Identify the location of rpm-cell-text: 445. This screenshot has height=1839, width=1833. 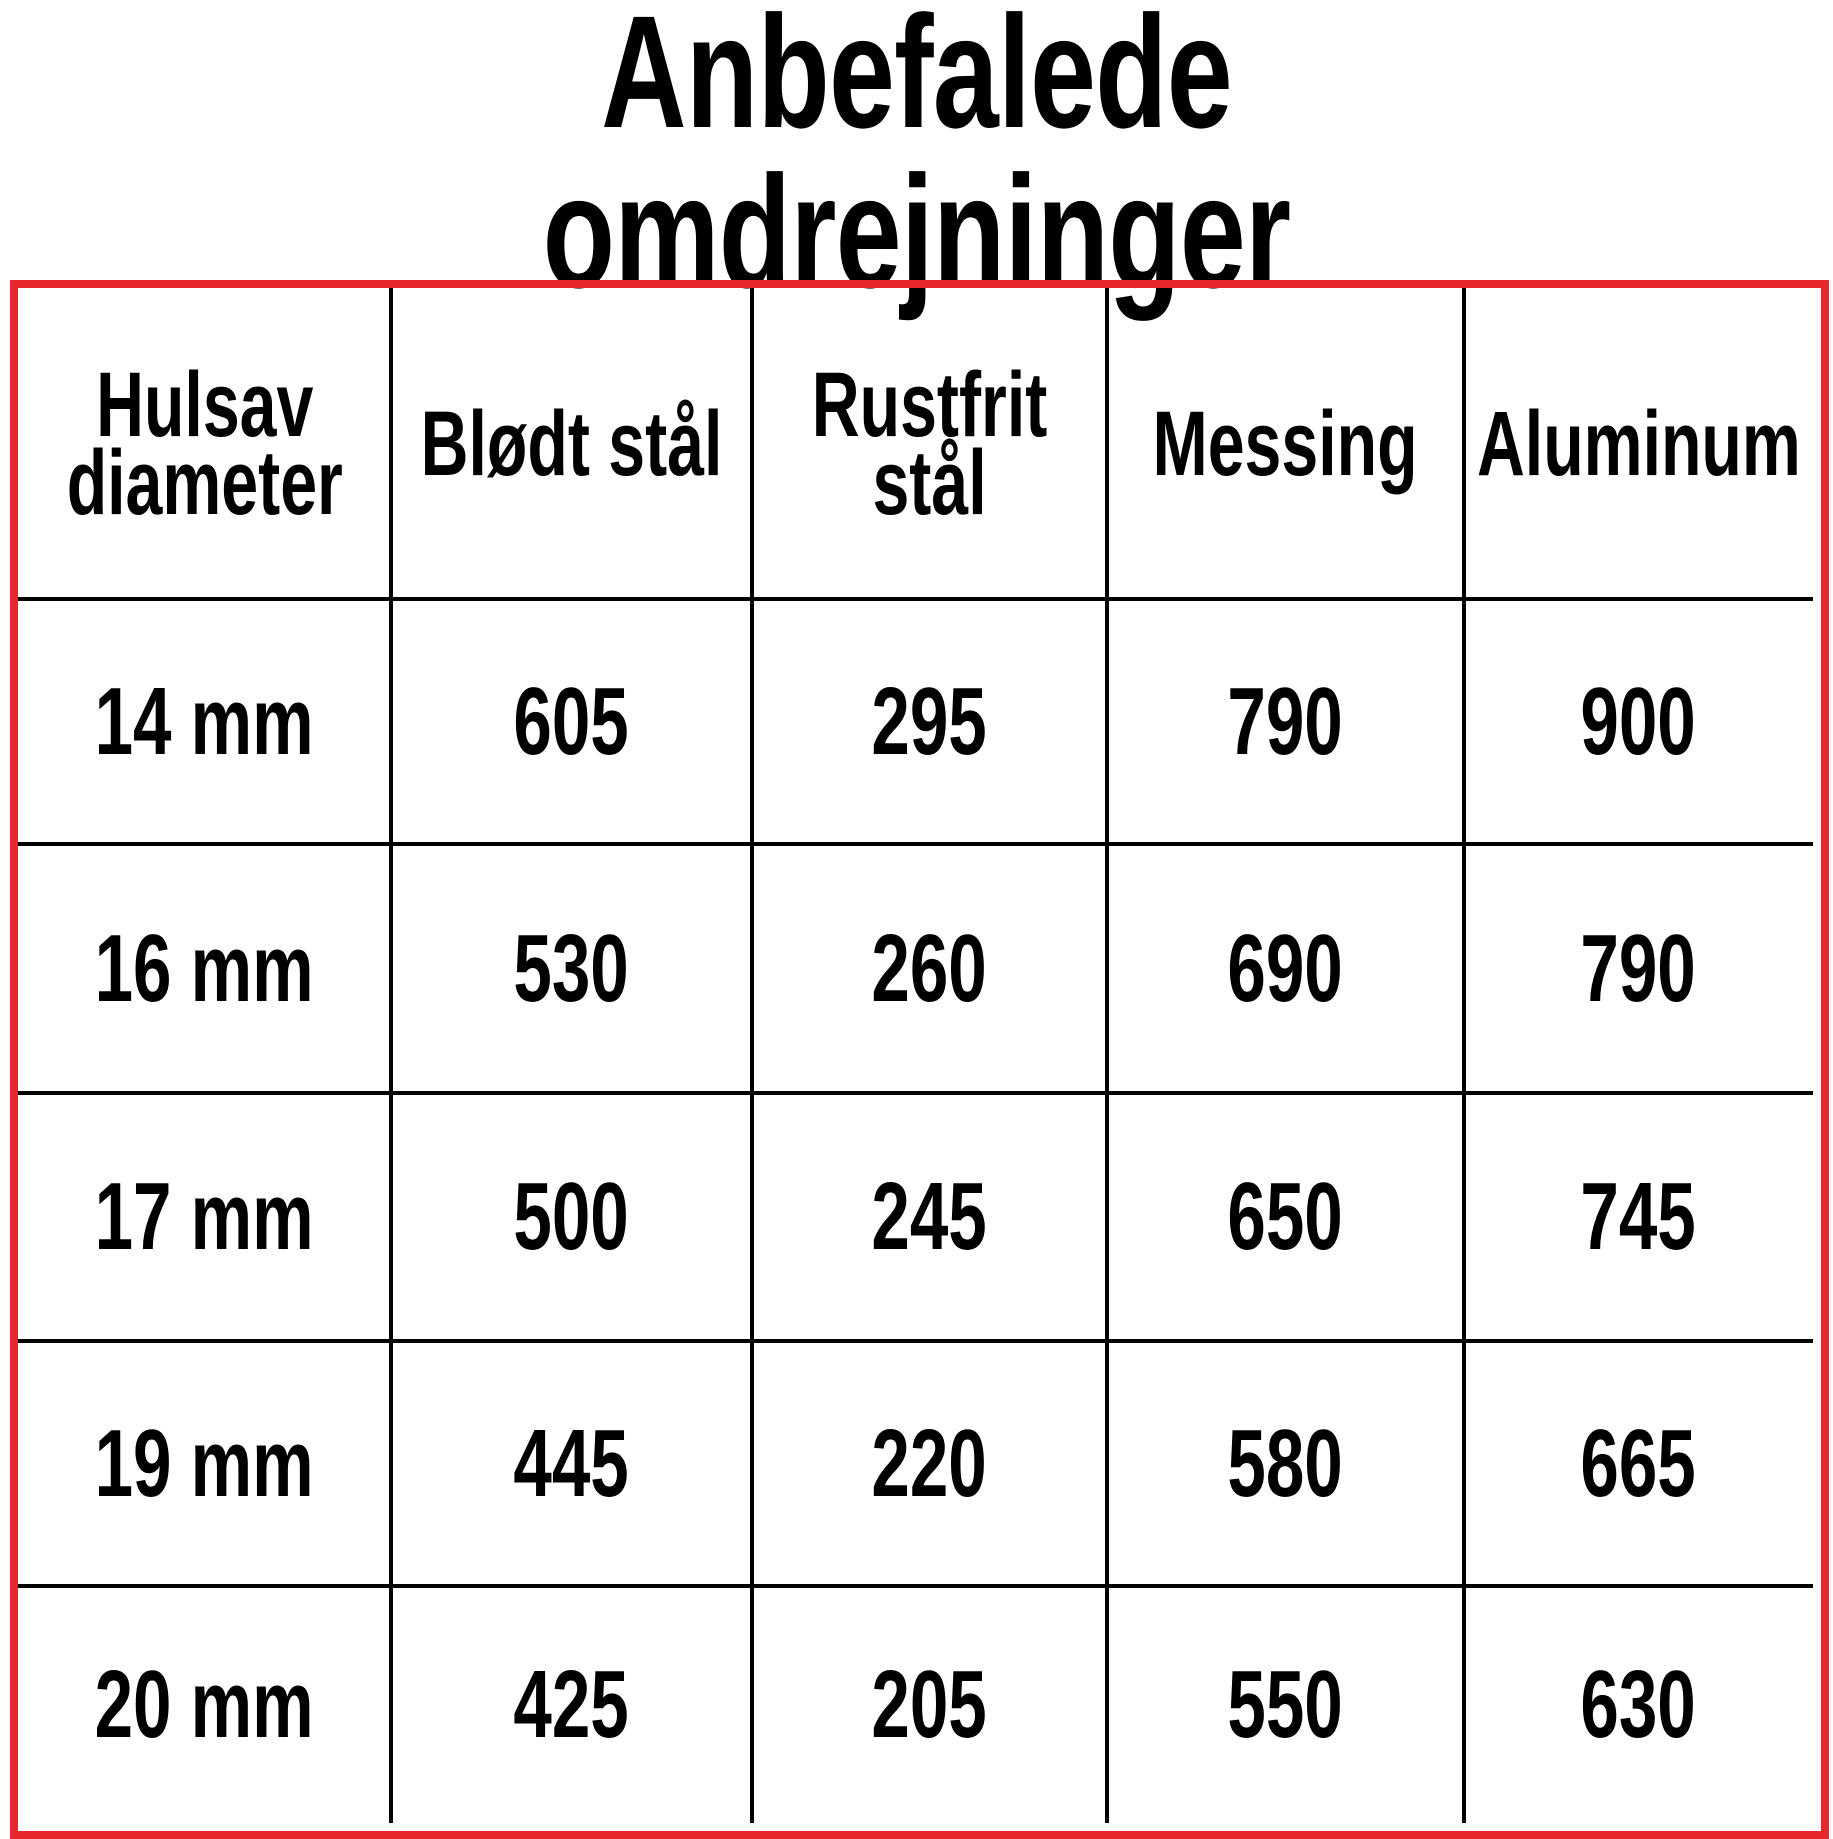
(571, 1463).